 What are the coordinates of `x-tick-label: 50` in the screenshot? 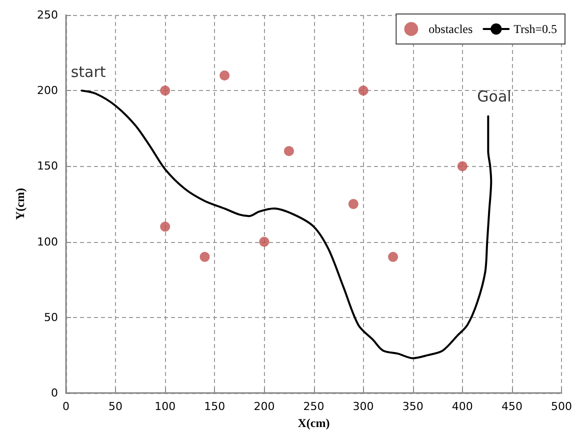 It's located at (115, 406).